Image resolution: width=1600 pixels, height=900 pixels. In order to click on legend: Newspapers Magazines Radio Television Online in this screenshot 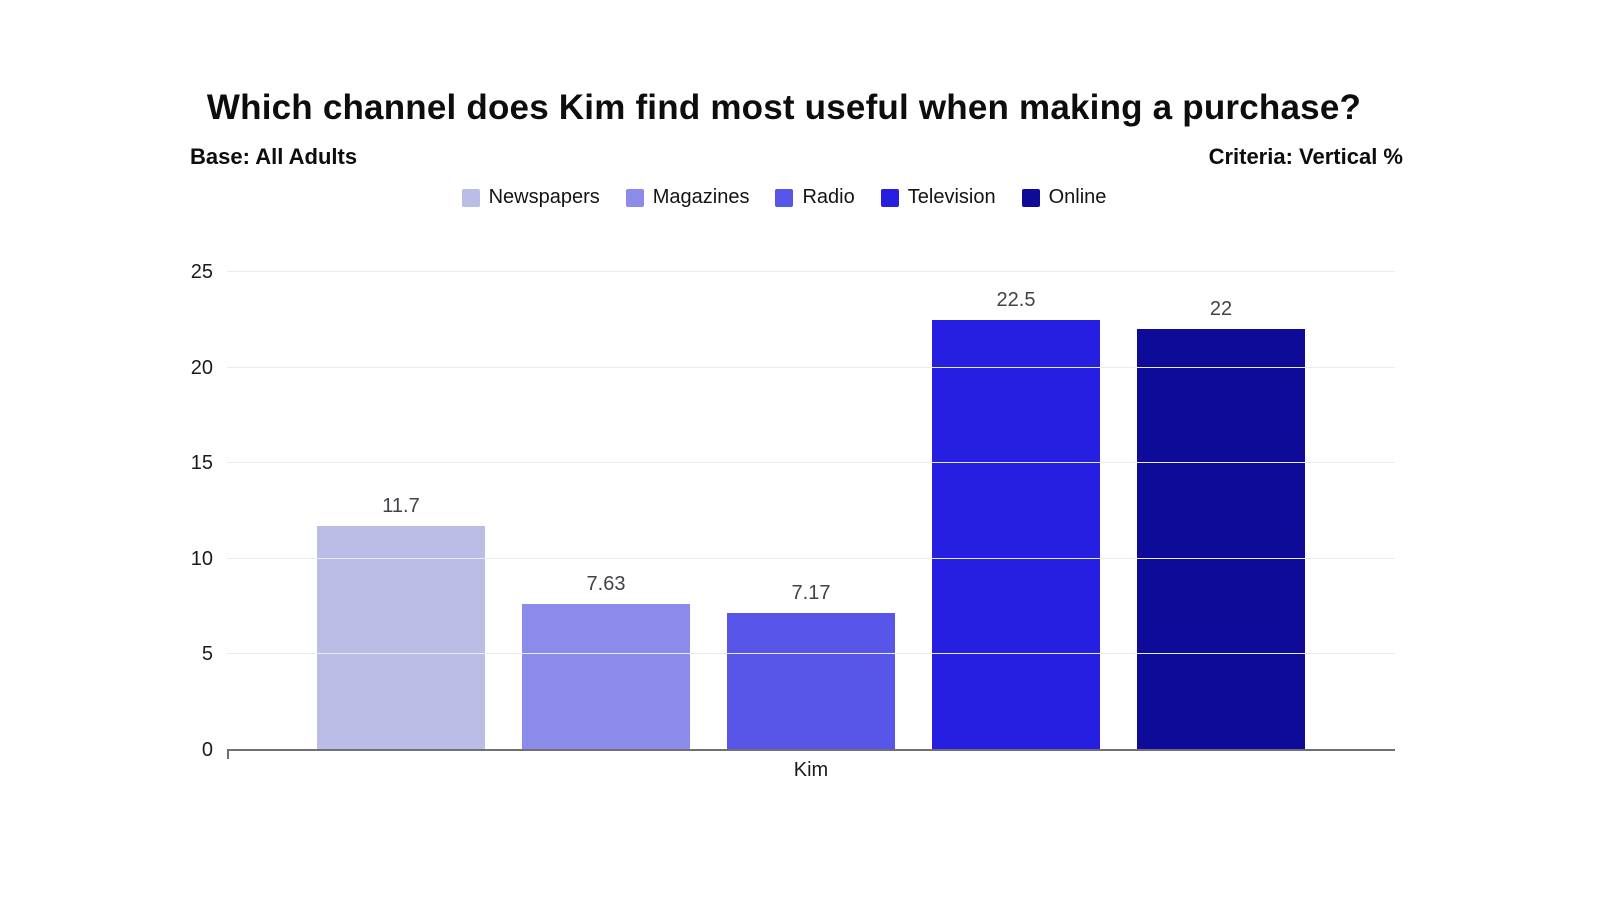, I will do `click(784, 197)`.